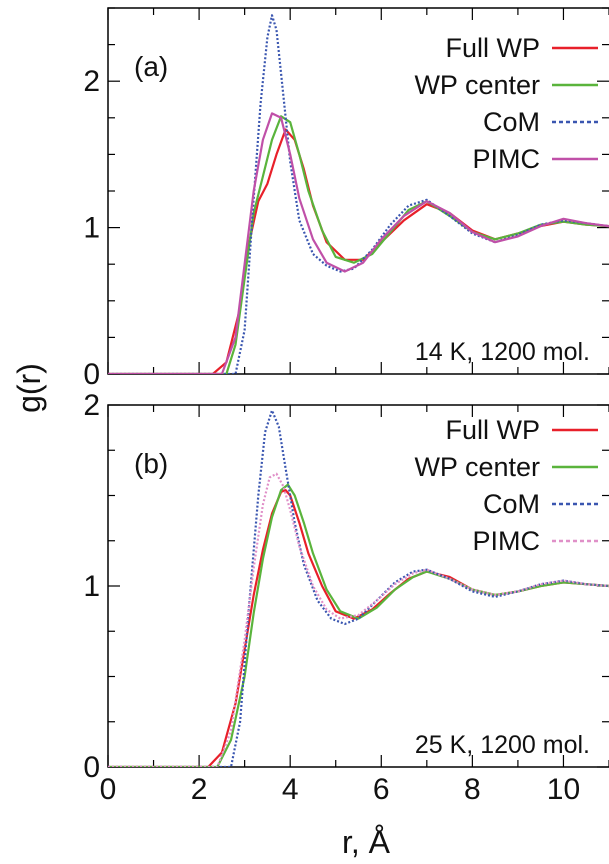  I want to click on panel-label: (a), so click(151, 66).